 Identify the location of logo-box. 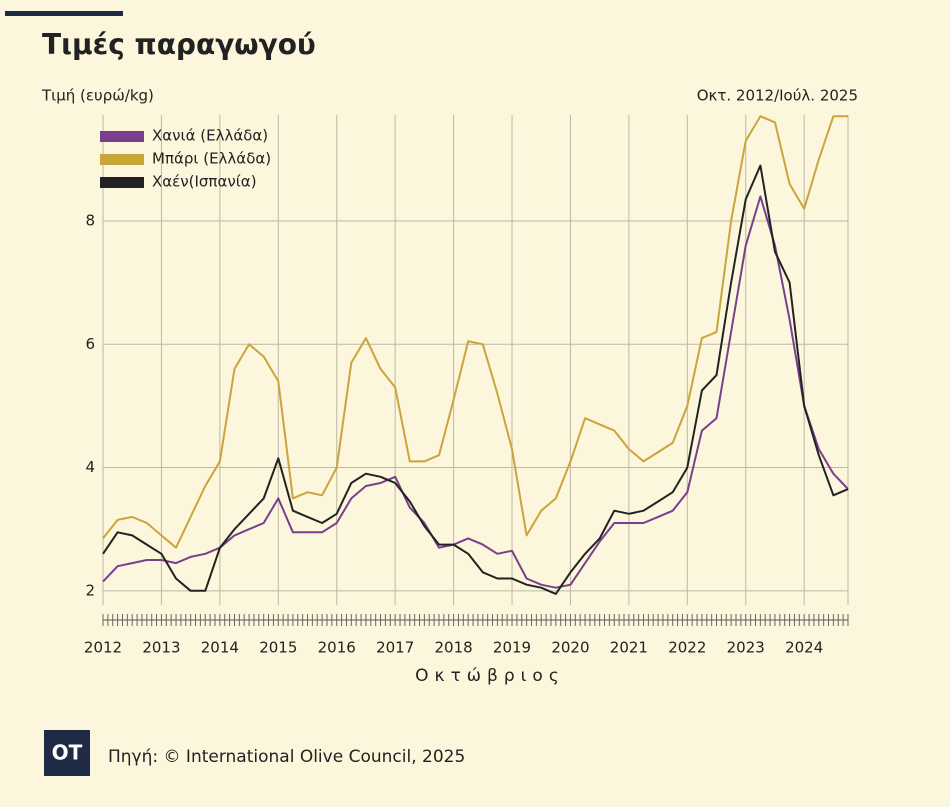
(67, 753).